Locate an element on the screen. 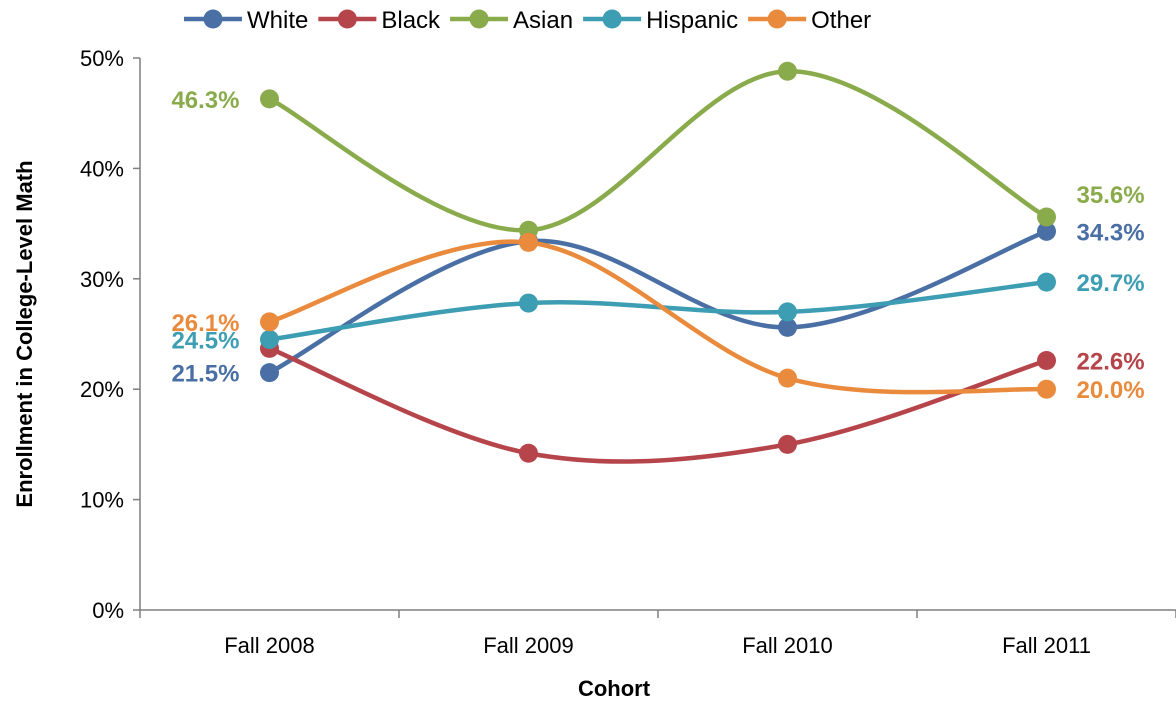 The width and height of the screenshot is (1176, 702). legend-item-asian: Asian is located at coordinates (511, 20).